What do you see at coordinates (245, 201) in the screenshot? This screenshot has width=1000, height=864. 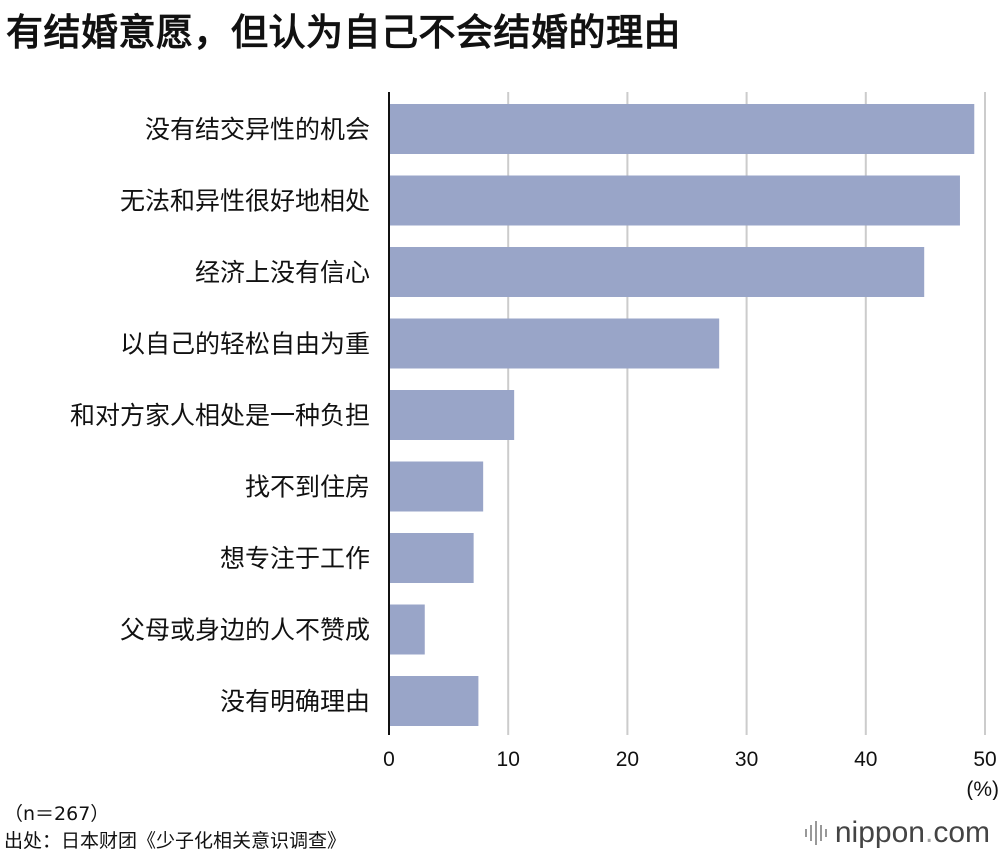 I see `category-label: 无法和异性很好地相处` at bounding box center [245, 201].